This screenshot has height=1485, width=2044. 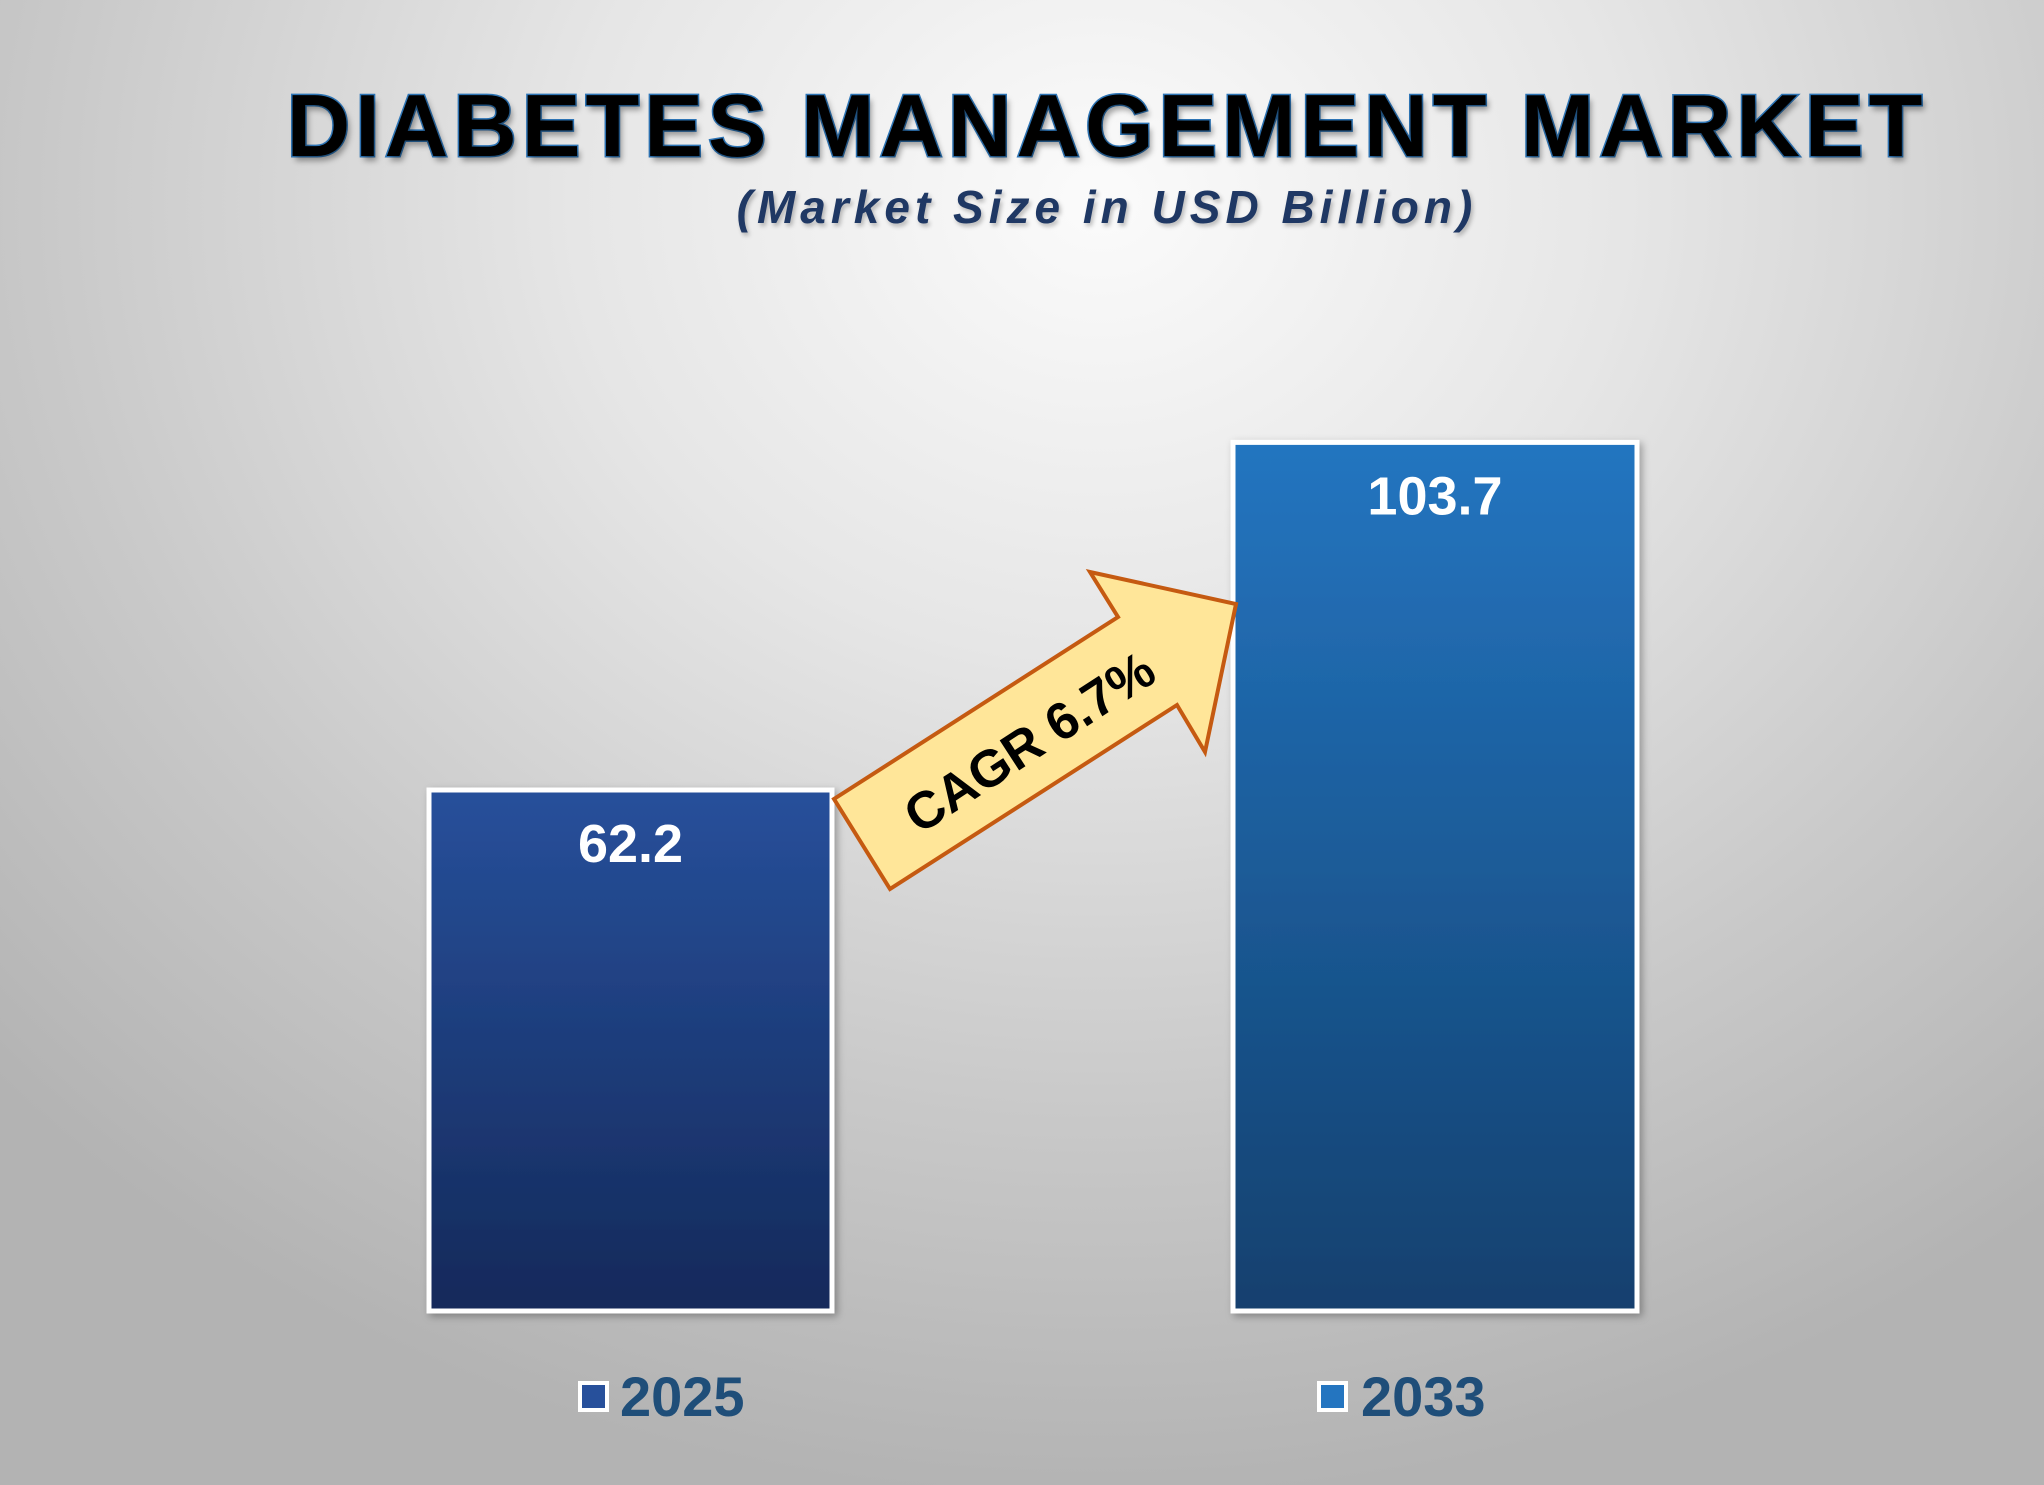 I want to click on bar-2033, so click(x=1435, y=876).